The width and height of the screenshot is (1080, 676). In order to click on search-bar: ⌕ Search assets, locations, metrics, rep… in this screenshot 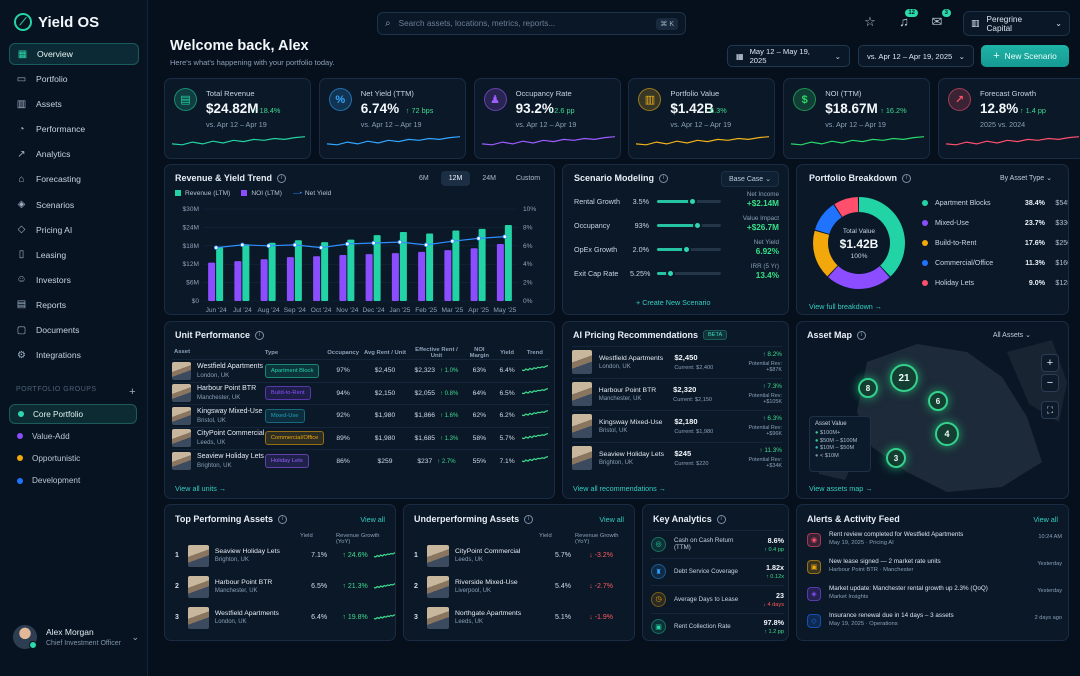, I will do `click(531, 23)`.